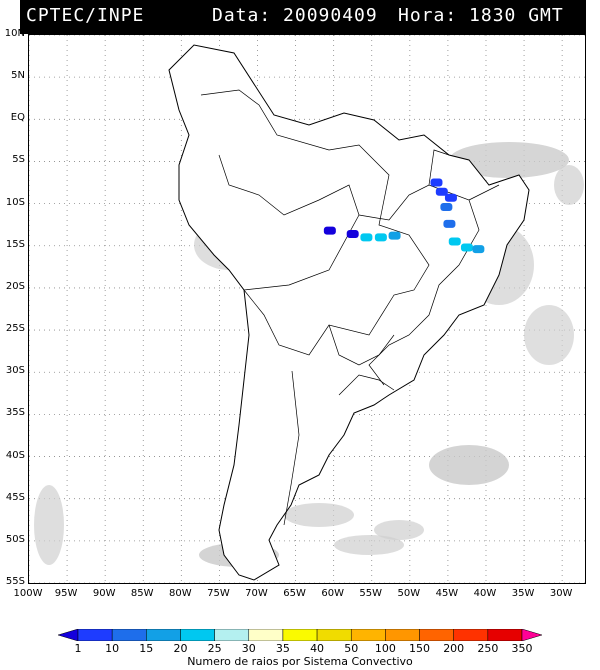  I want to click on latitude-tick-label: 25S, so click(15, 329).